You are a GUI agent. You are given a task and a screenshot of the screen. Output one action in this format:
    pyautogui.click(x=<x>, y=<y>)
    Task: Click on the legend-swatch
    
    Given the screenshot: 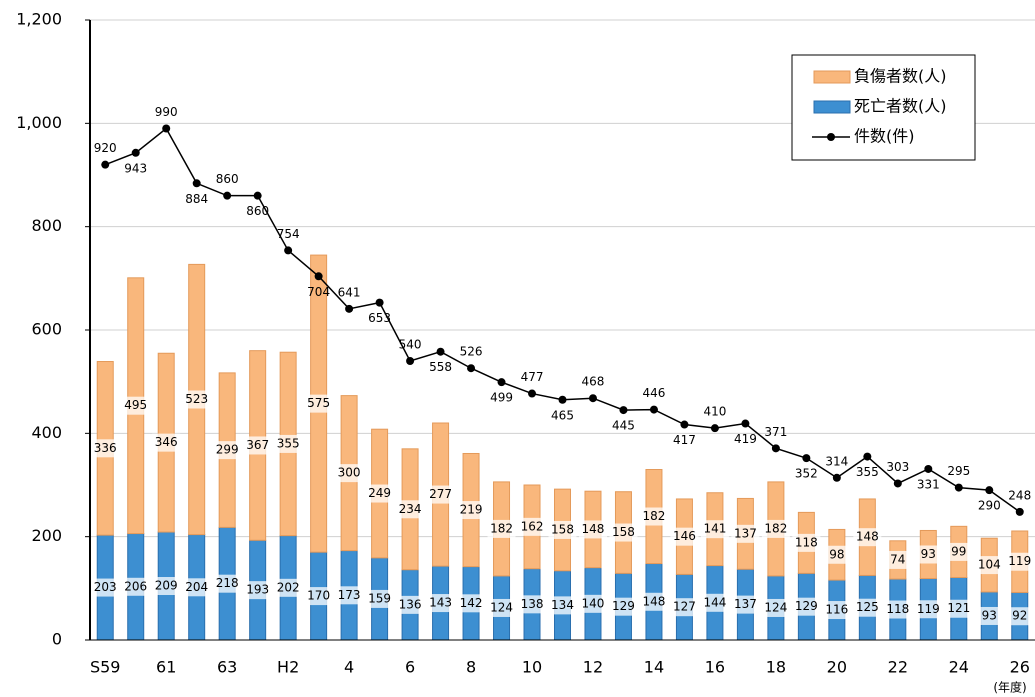 What is the action you would take?
    pyautogui.click(x=832, y=107)
    